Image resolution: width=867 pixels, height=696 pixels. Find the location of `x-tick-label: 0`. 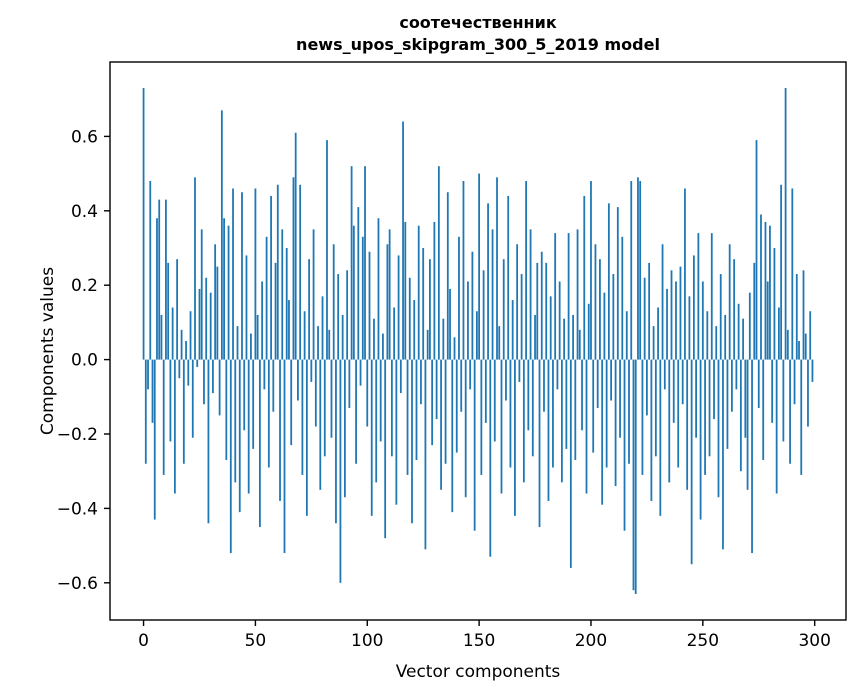

x-tick-label: 0 is located at coordinates (143, 641).